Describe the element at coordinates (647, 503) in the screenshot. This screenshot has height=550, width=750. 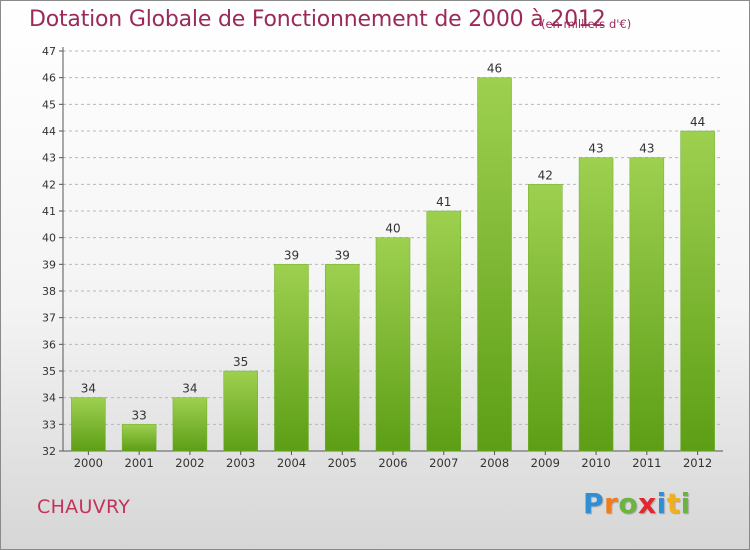
I see `logo-letter: x` at that location.